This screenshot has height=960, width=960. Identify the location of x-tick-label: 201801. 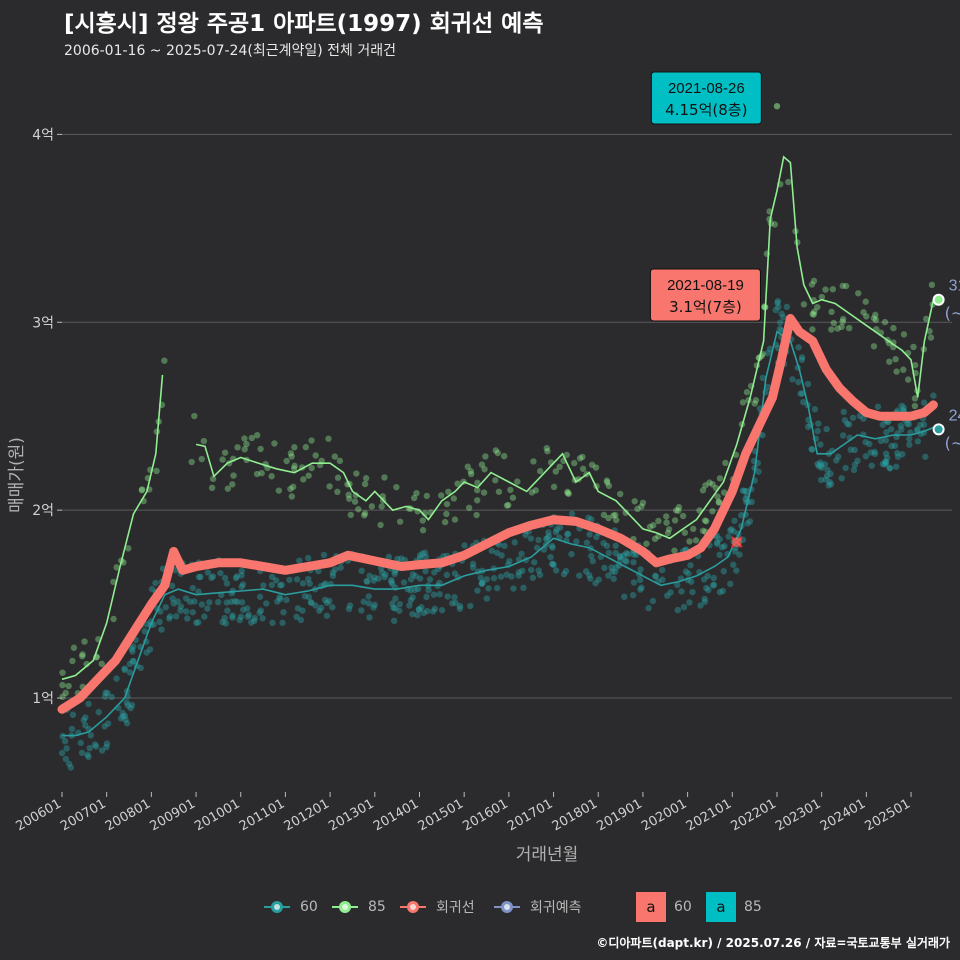
(575, 815).